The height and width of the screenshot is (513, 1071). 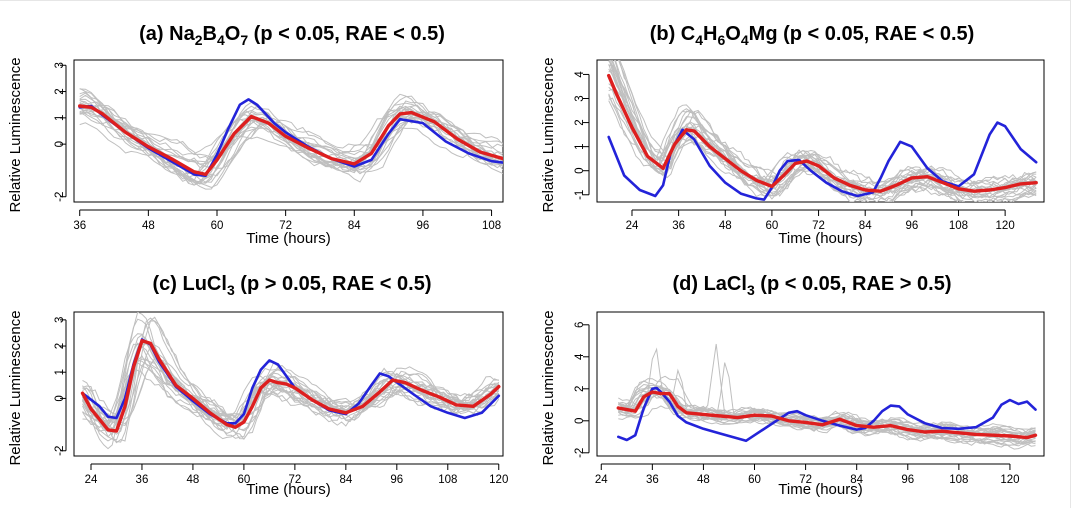 I want to click on title-part: 7, so click(x=244, y=40).